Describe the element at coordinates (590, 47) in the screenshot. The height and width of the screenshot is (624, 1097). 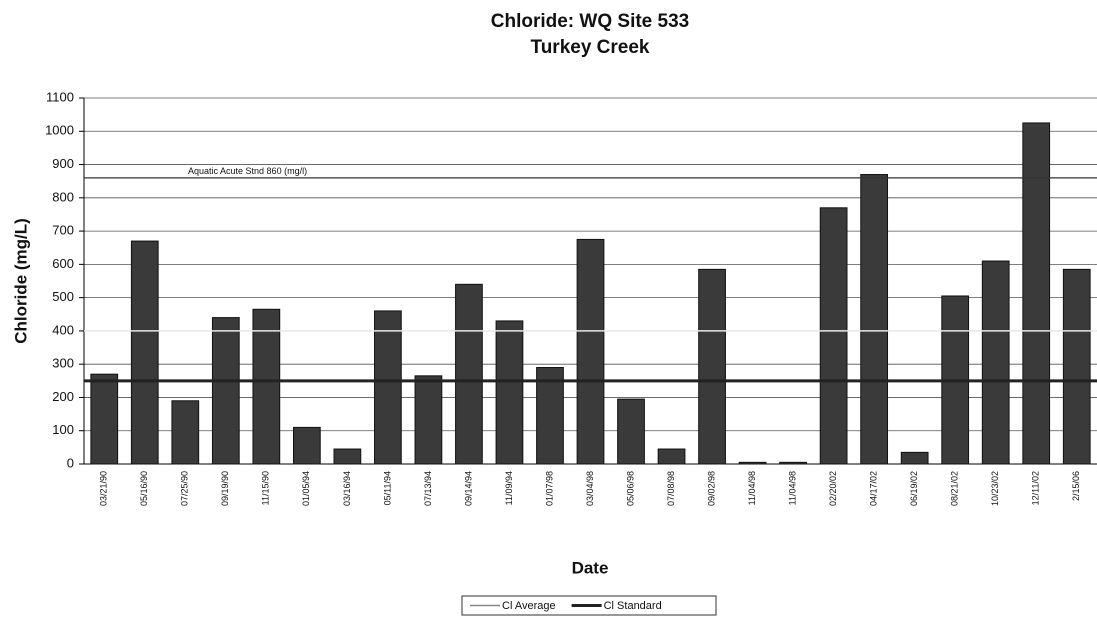
I see `chart-subtitle: Turkey Creek` at that location.